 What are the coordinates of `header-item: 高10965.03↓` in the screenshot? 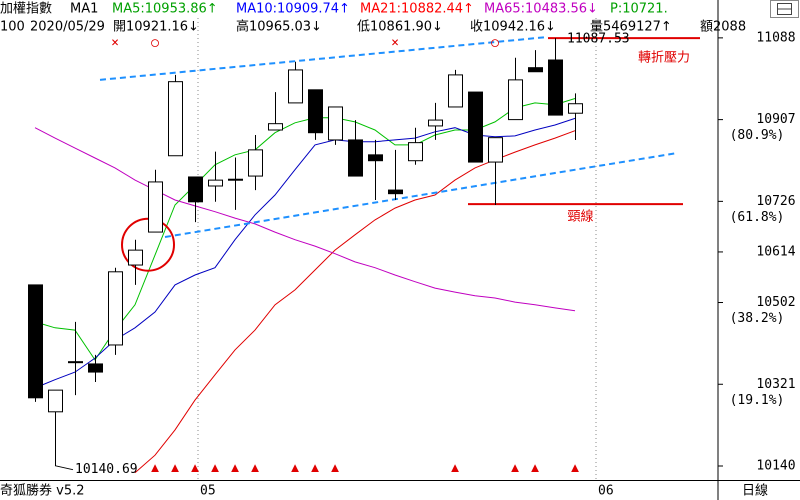 It's located at (279, 27).